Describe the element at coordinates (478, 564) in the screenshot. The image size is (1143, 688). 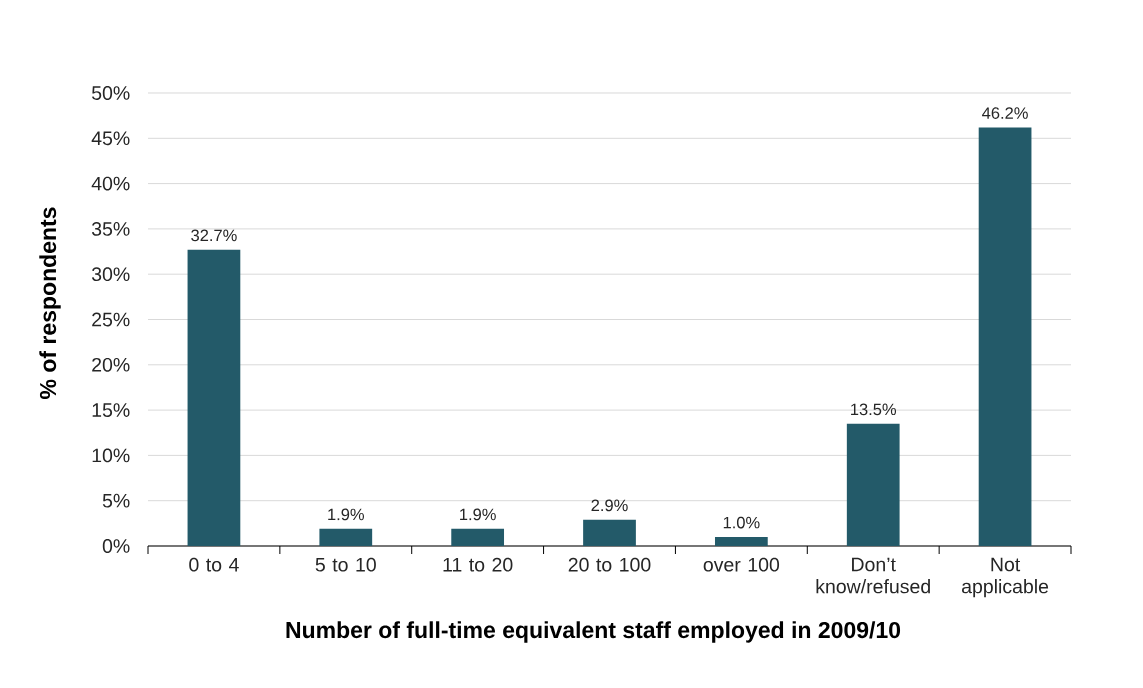
I see `x-tick-label: 11 to 20` at that location.